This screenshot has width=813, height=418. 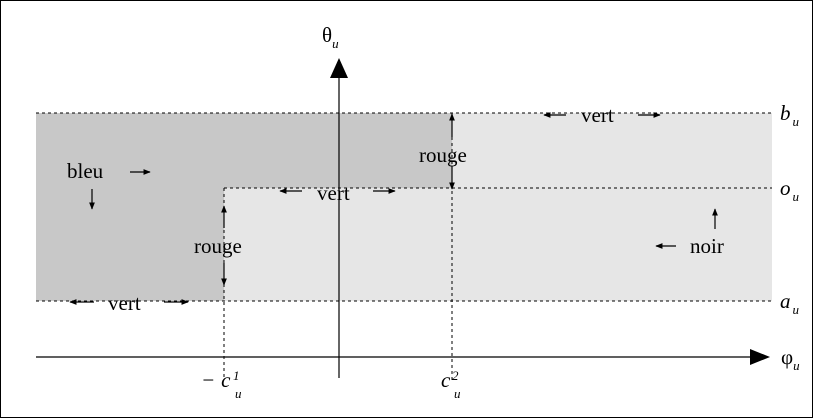 I want to click on label-bleu: bleu, so click(x=85, y=171).